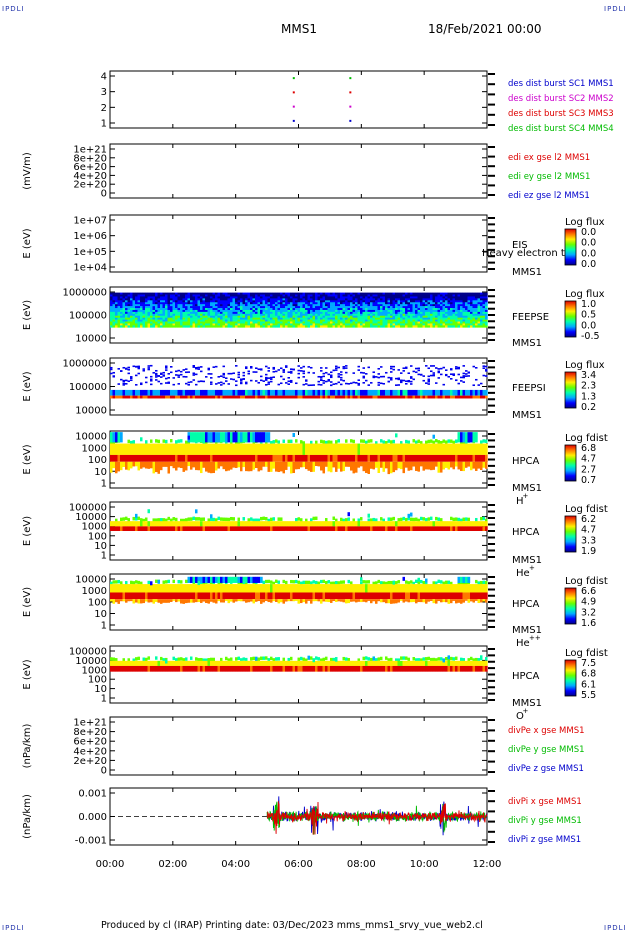 The image size is (630, 934). Describe the element at coordinates (588, 591) in the screenshot. I see `colorbar-tick-label: 6.6` at that location.